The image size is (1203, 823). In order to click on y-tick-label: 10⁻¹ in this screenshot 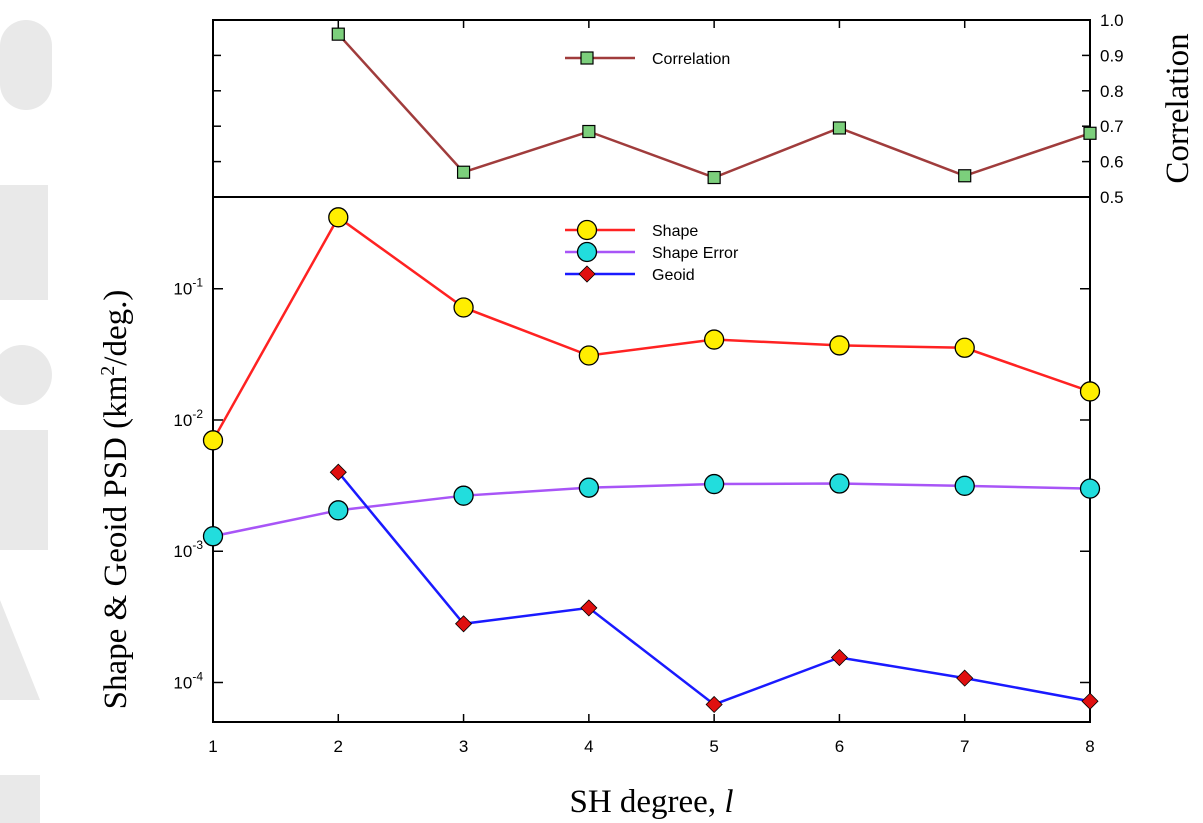, I will do `click(188, 287)`.